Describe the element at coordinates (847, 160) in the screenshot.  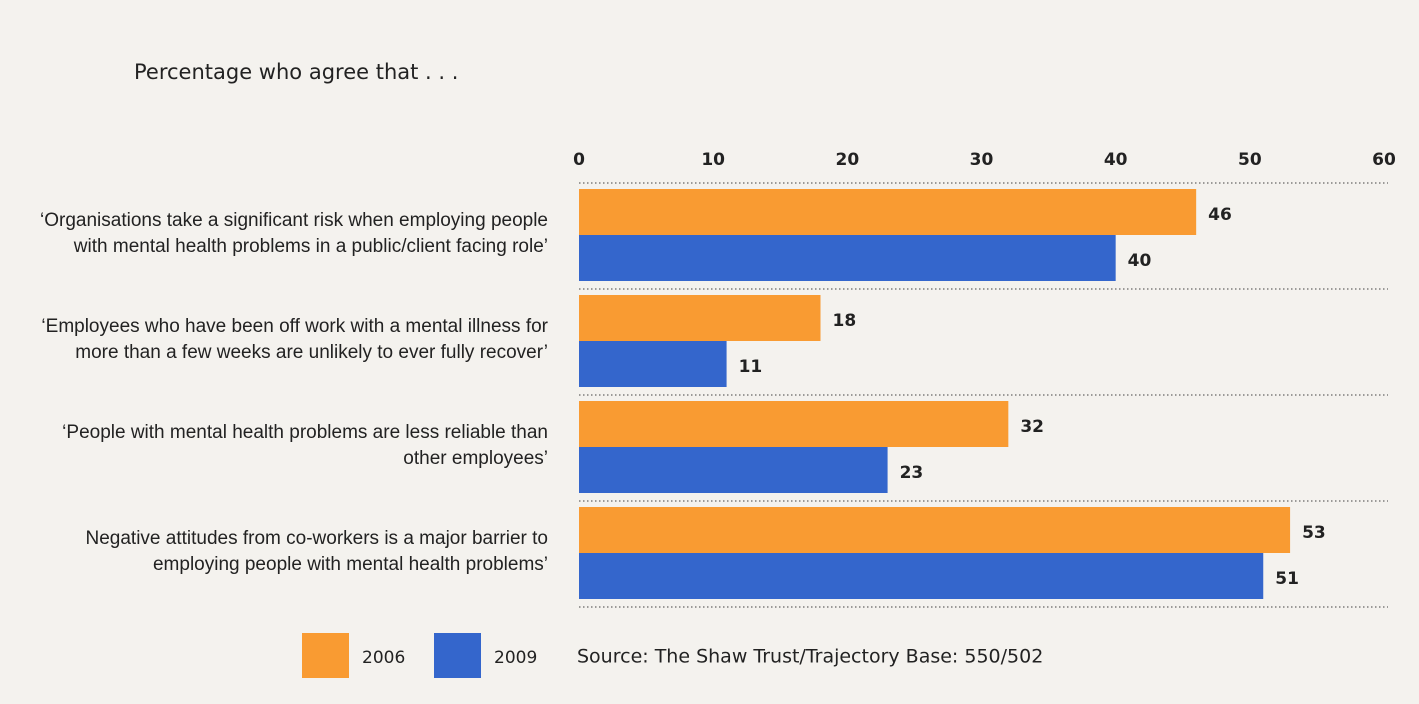
I see `x-tick-label: 20` at that location.